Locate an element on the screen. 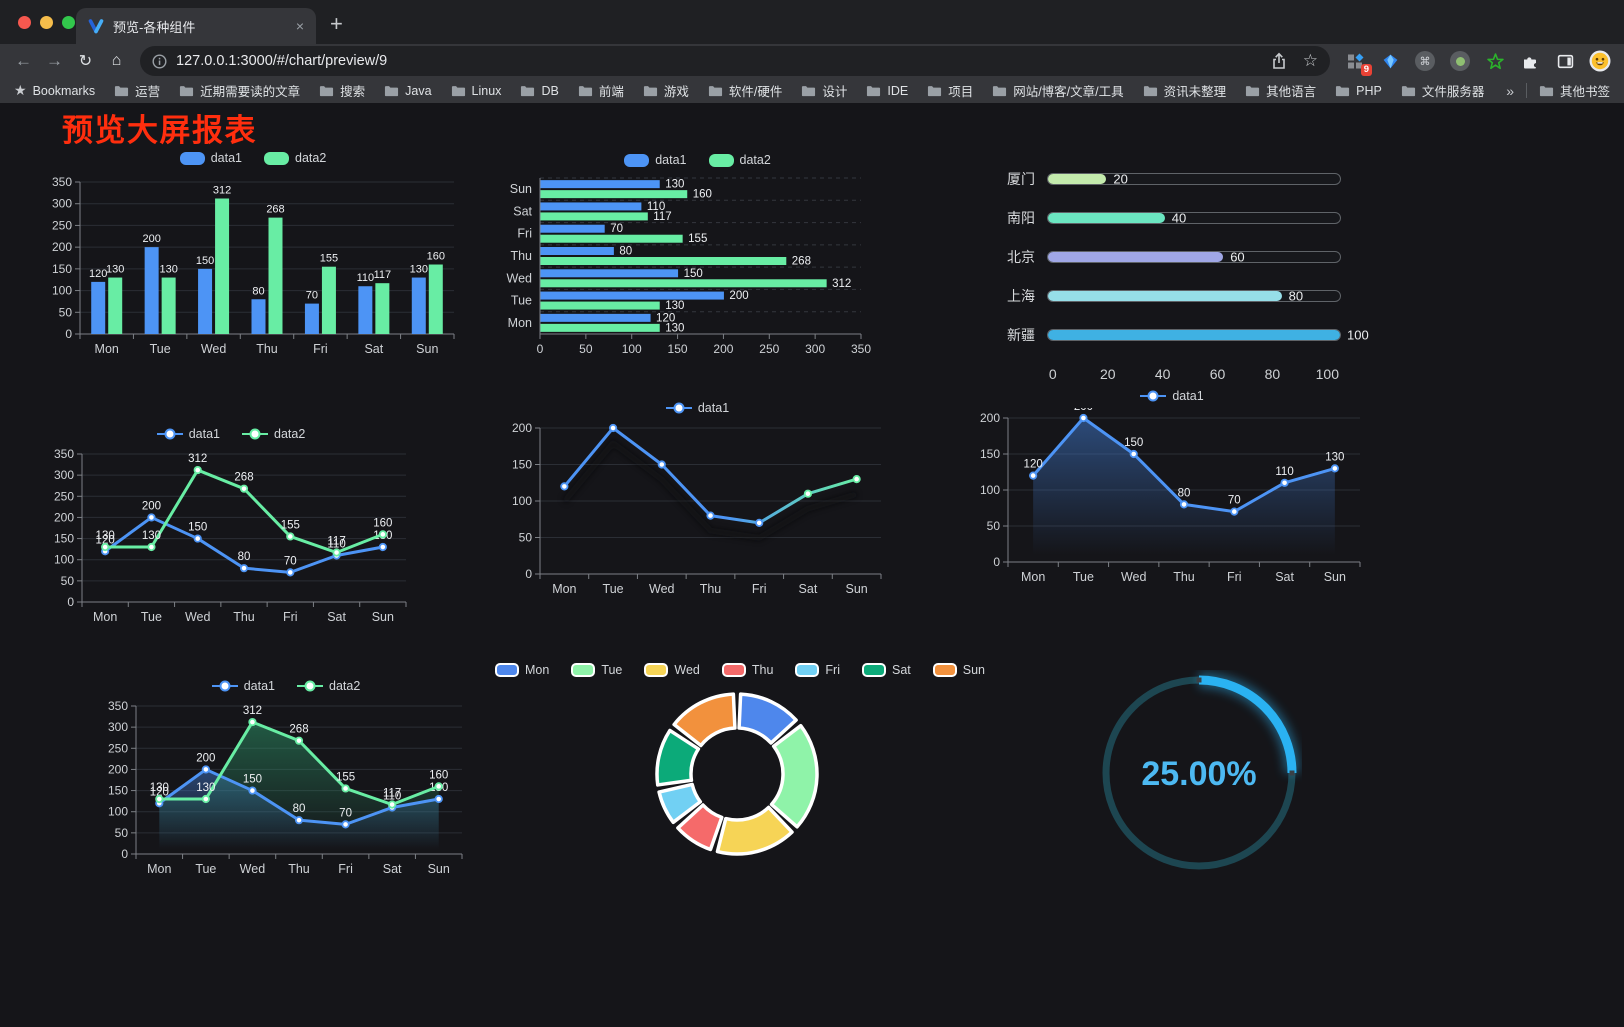 Image resolution: width=1624 pixels, height=1027 pixels. bookmark-folder: 其他语言 is located at coordinates (1280, 90).